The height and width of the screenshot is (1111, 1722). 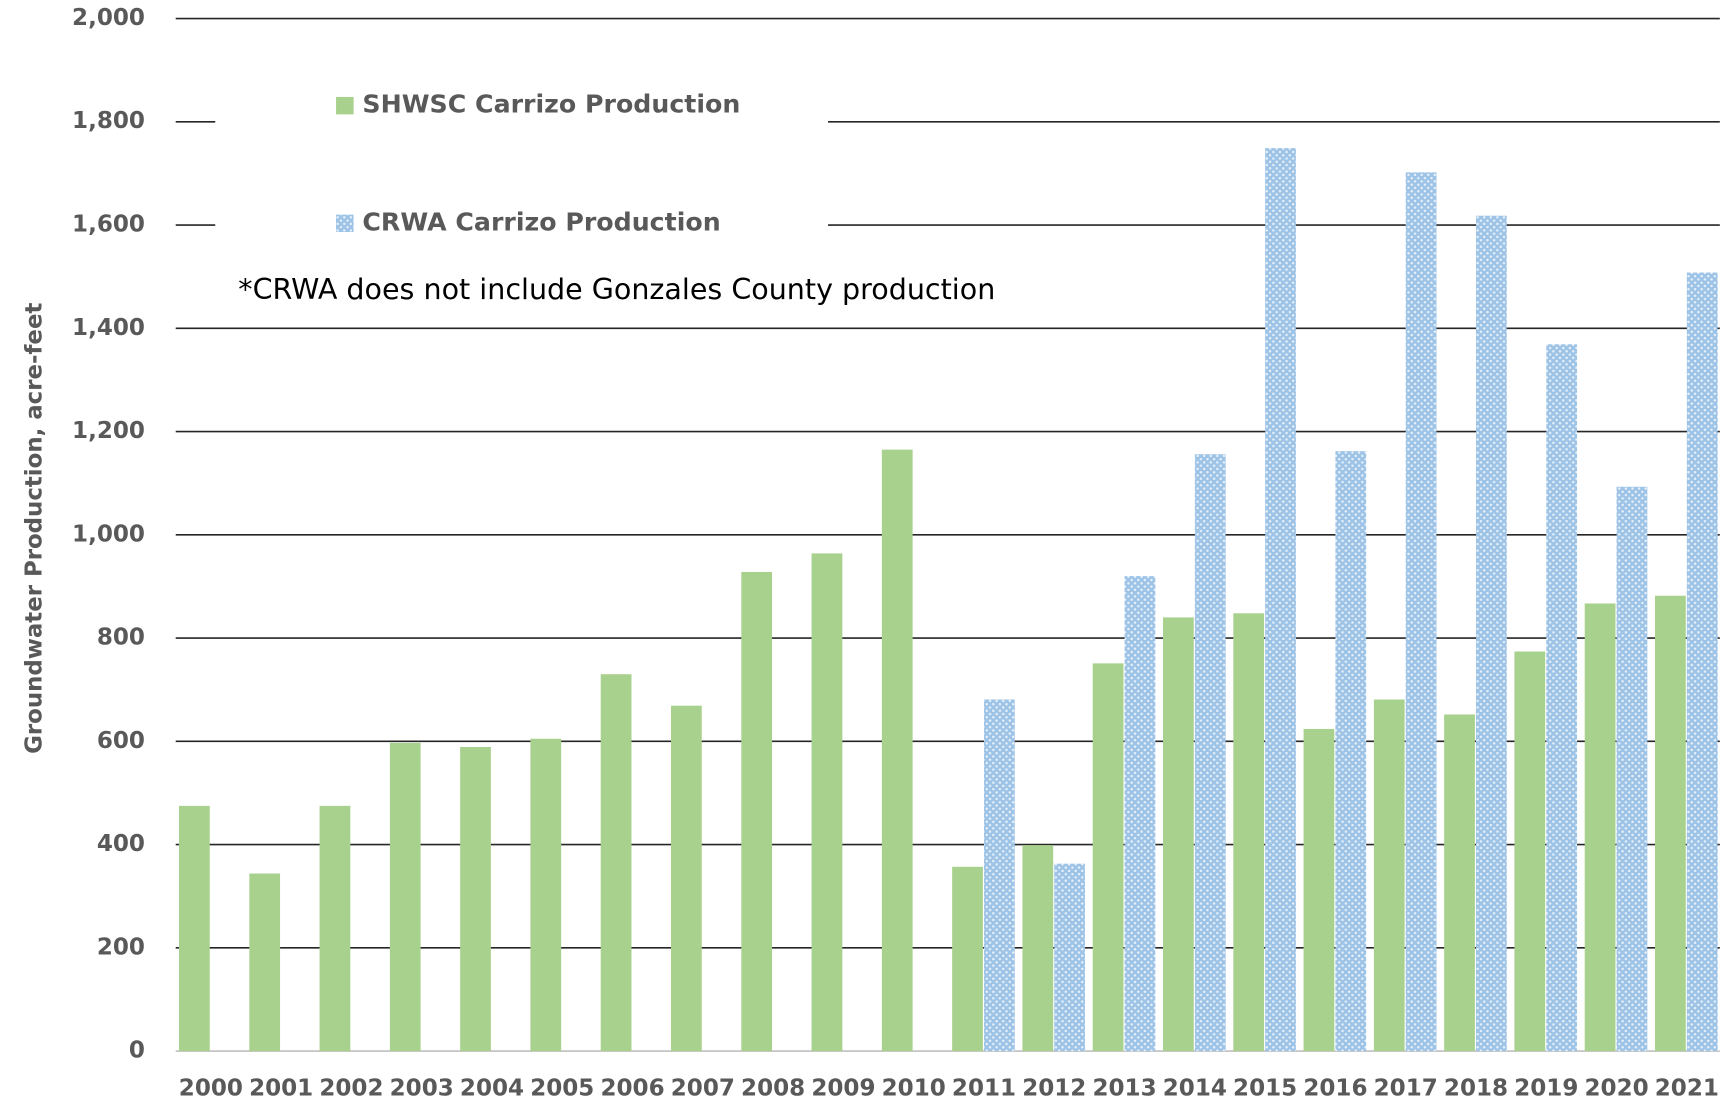 I want to click on y-tick-label: 1,600, so click(x=108, y=225).